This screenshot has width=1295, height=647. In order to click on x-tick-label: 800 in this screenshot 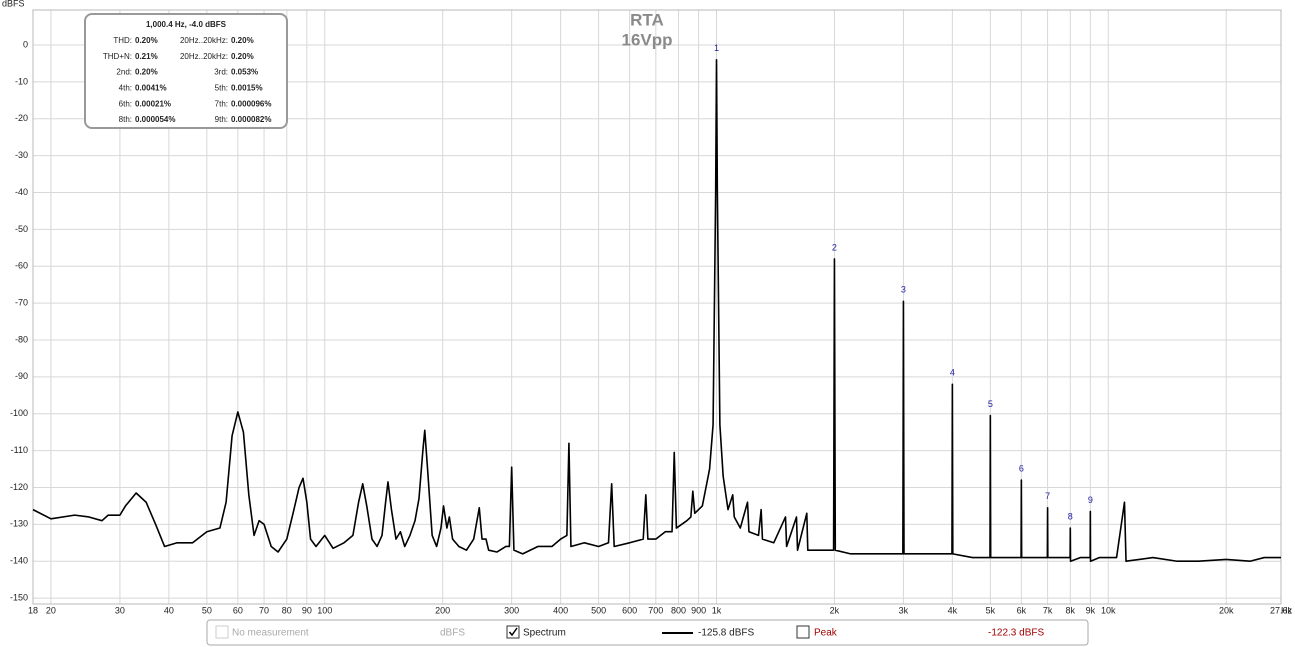, I will do `click(678, 610)`.